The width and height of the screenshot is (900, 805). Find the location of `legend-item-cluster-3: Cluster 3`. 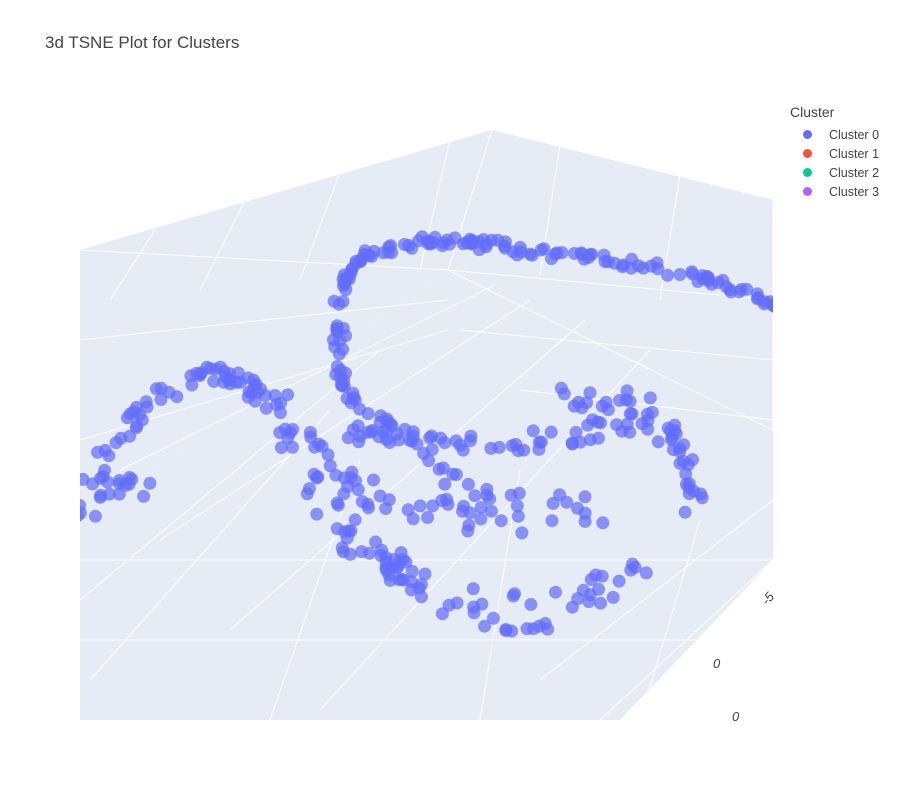

legend-item-cluster-3: Cluster 3 is located at coordinates (834, 191).